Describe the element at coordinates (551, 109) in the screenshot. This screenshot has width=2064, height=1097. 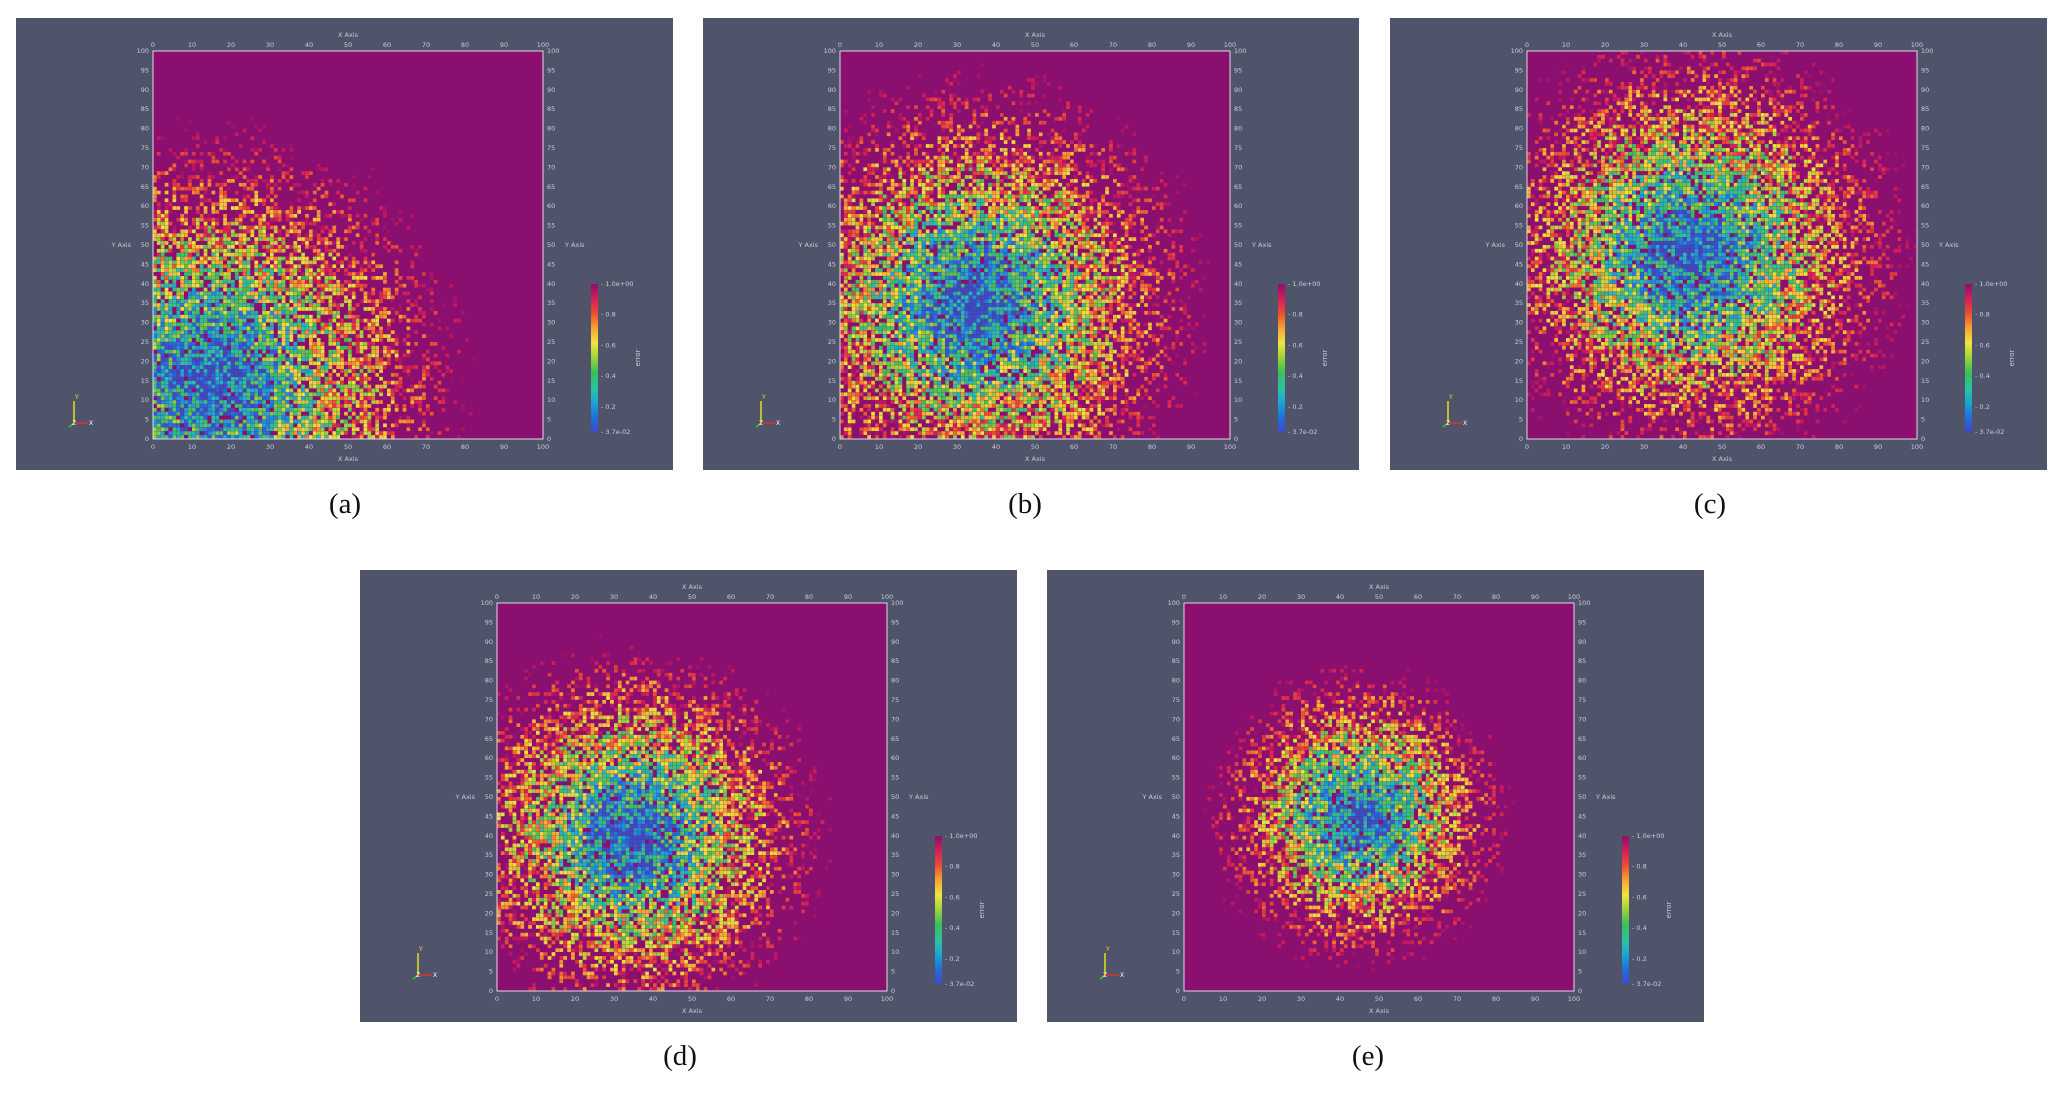
I see `y-tick-label: 85` at that location.